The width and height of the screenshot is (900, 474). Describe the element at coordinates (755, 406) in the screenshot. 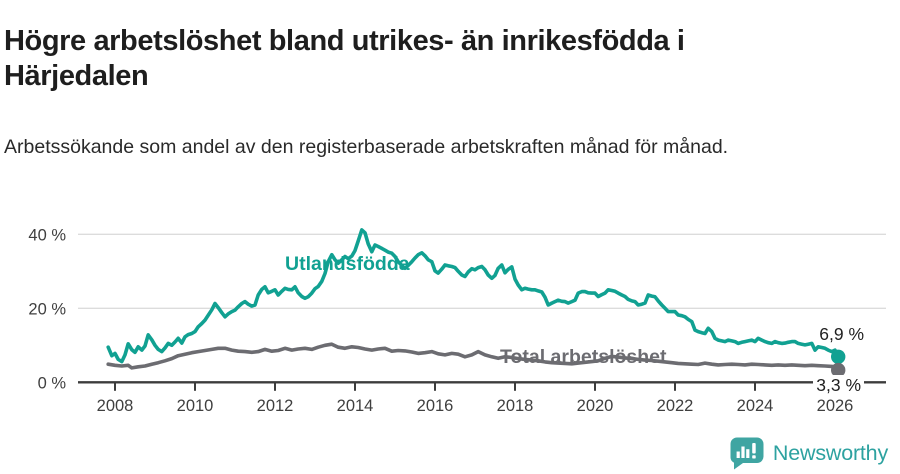

I see `svg-text: 2024` at that location.